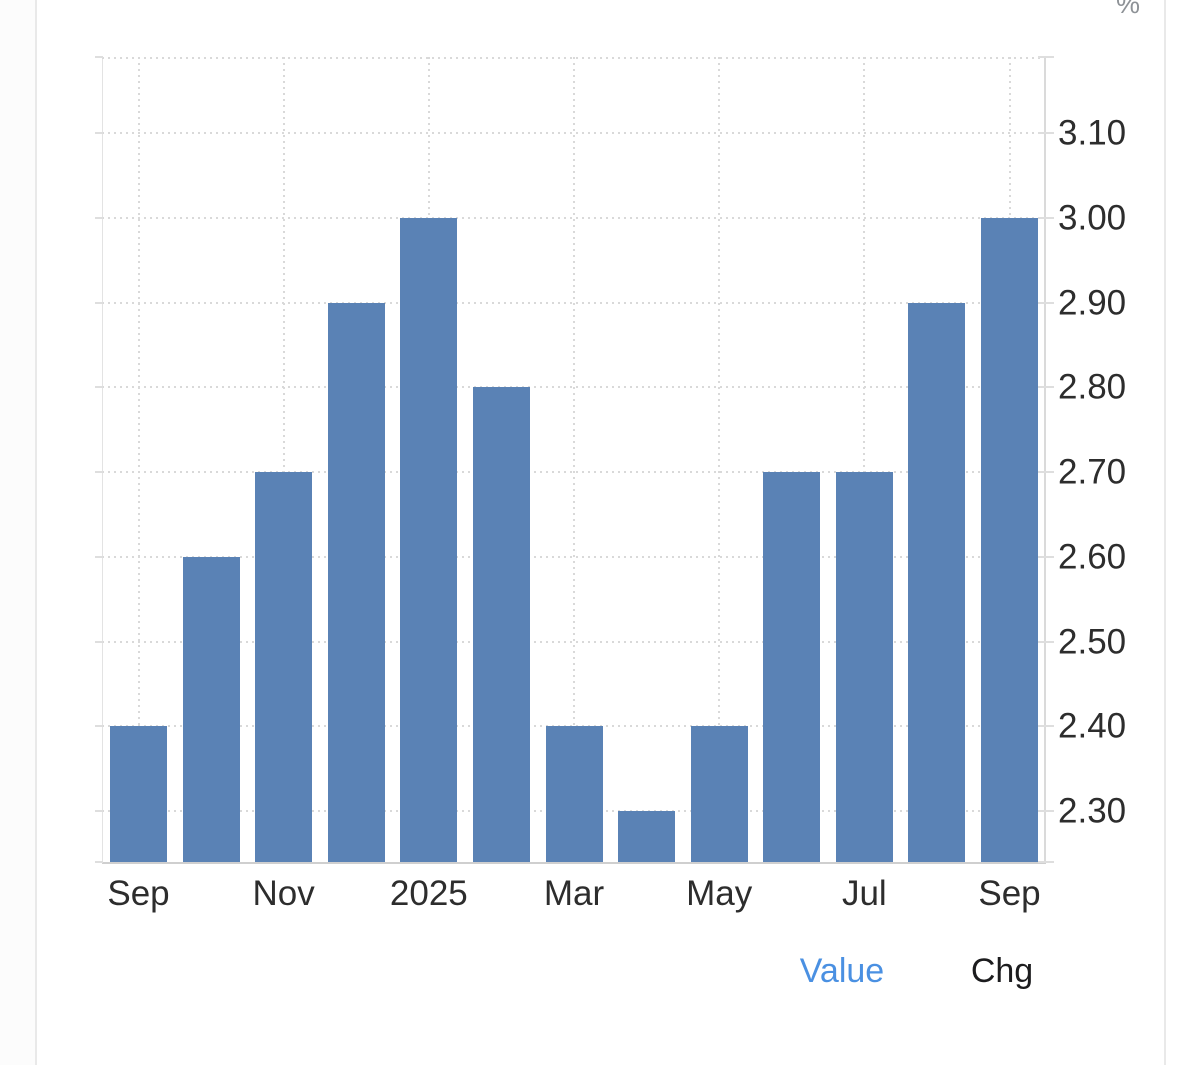 This screenshot has height=1065, width=1200. I want to click on x-axis-label: Jul, so click(864, 893).